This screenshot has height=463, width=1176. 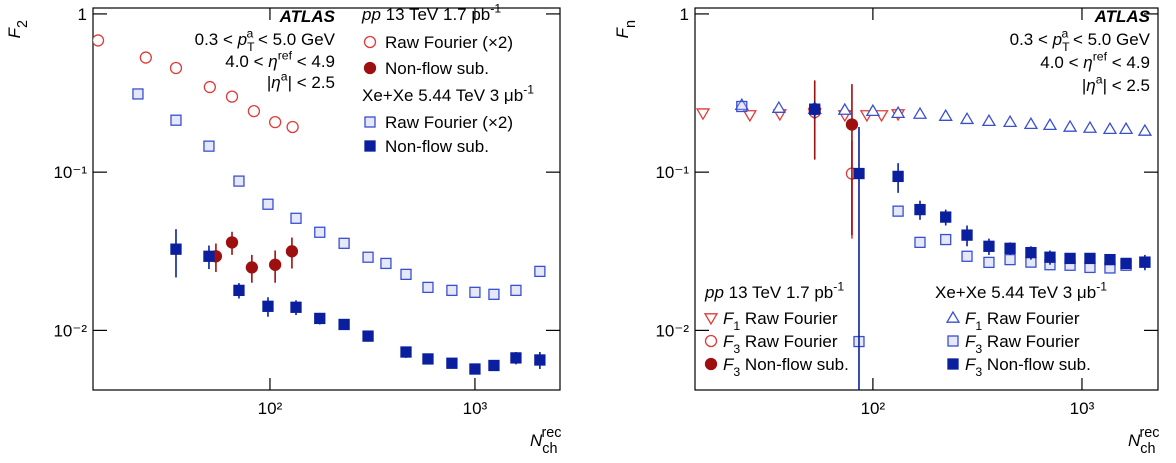 What do you see at coordinates (873, 408) in the screenshot?
I see `x-tick-label: 10²` at bounding box center [873, 408].